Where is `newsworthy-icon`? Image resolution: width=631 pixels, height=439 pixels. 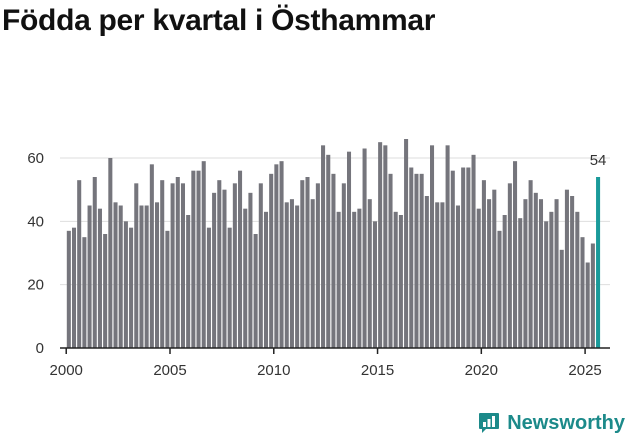 newsworthy-icon is located at coordinates (489, 423).